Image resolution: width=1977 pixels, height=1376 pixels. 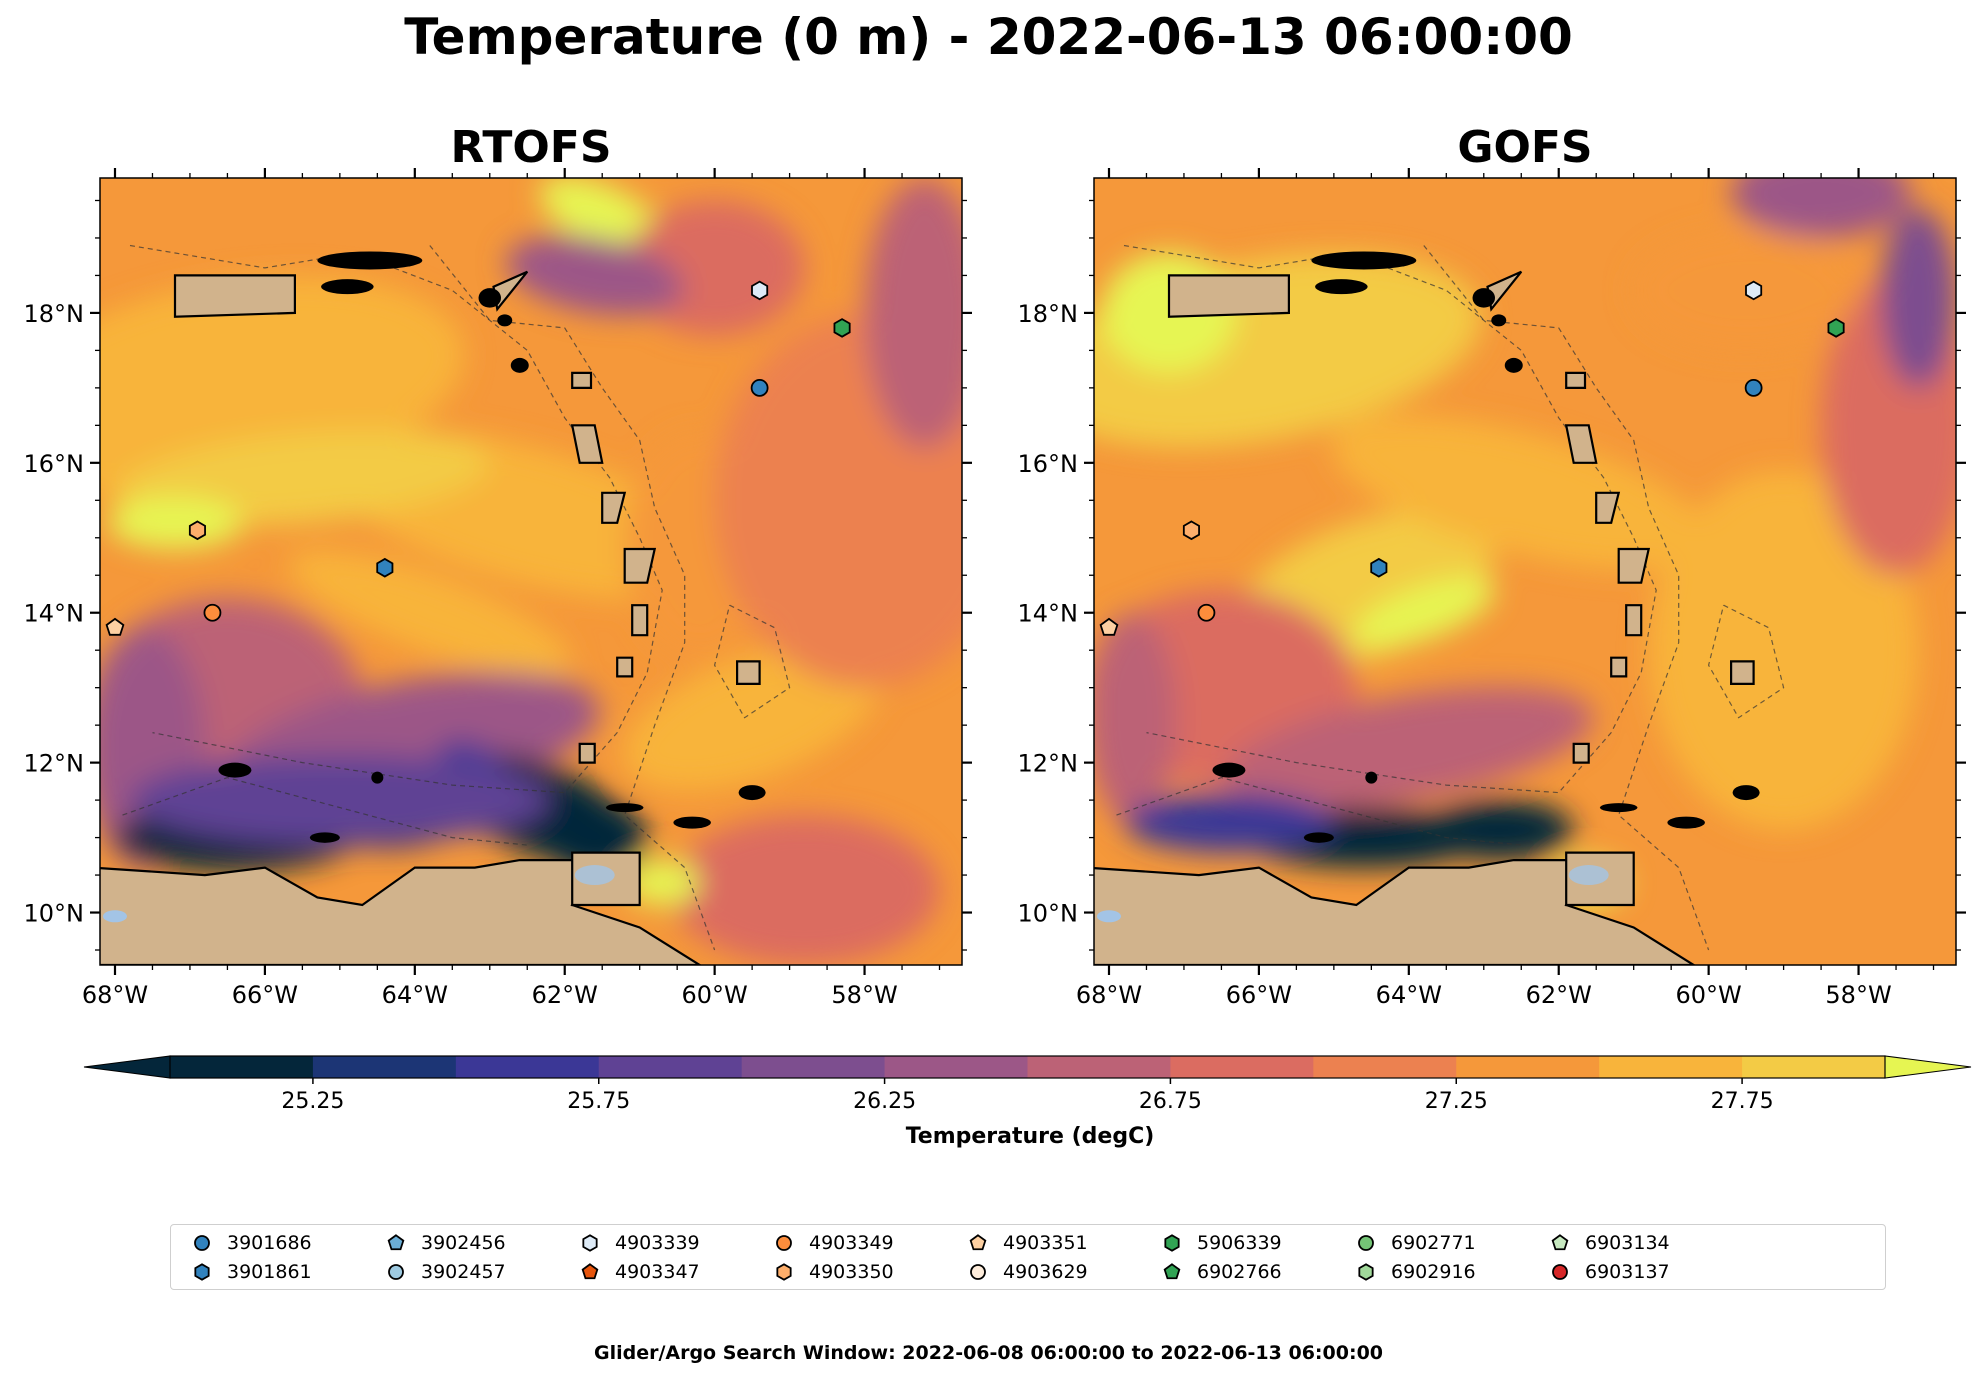 What do you see at coordinates (1030, 1136) in the screenshot?
I see `colorbar-label: Temperature (degC)` at bounding box center [1030, 1136].